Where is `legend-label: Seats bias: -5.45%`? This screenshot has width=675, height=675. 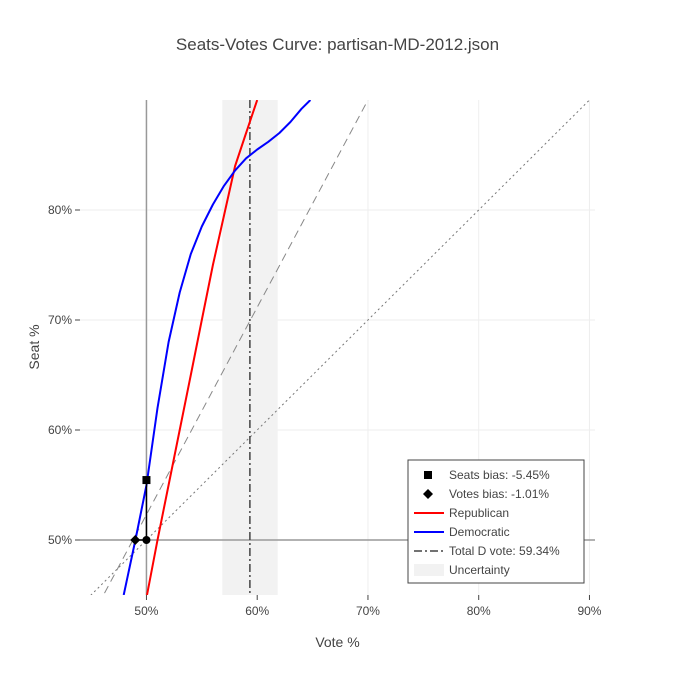 legend-label: Seats bias: -5.45% is located at coordinates (499, 475).